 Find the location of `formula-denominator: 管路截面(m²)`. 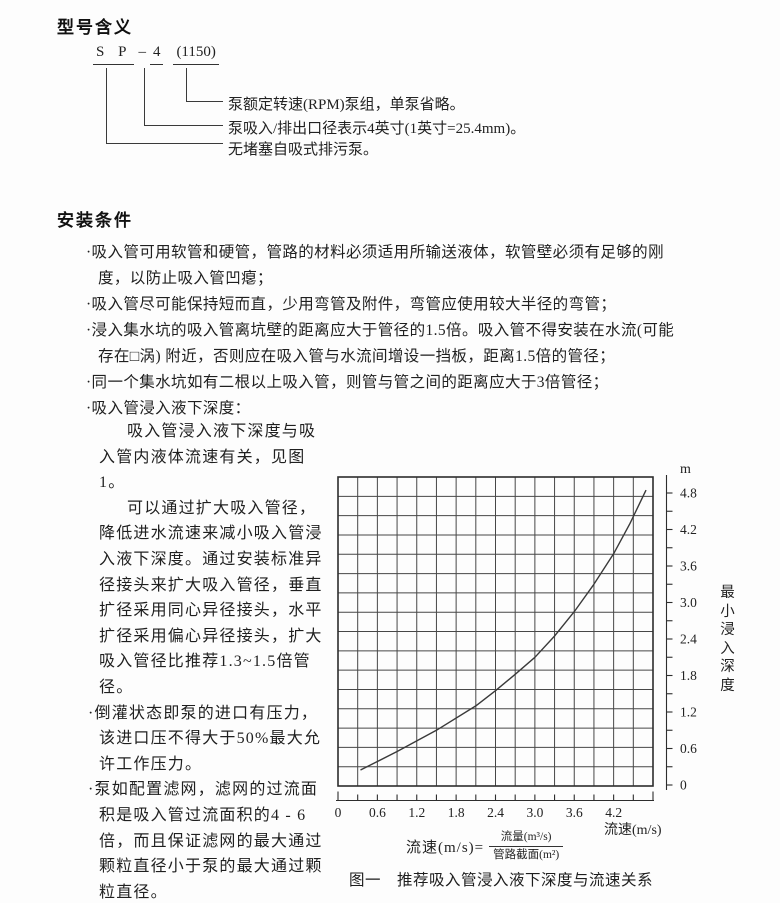

formula-denominator: 管路截面(m²) is located at coordinates (526, 854).